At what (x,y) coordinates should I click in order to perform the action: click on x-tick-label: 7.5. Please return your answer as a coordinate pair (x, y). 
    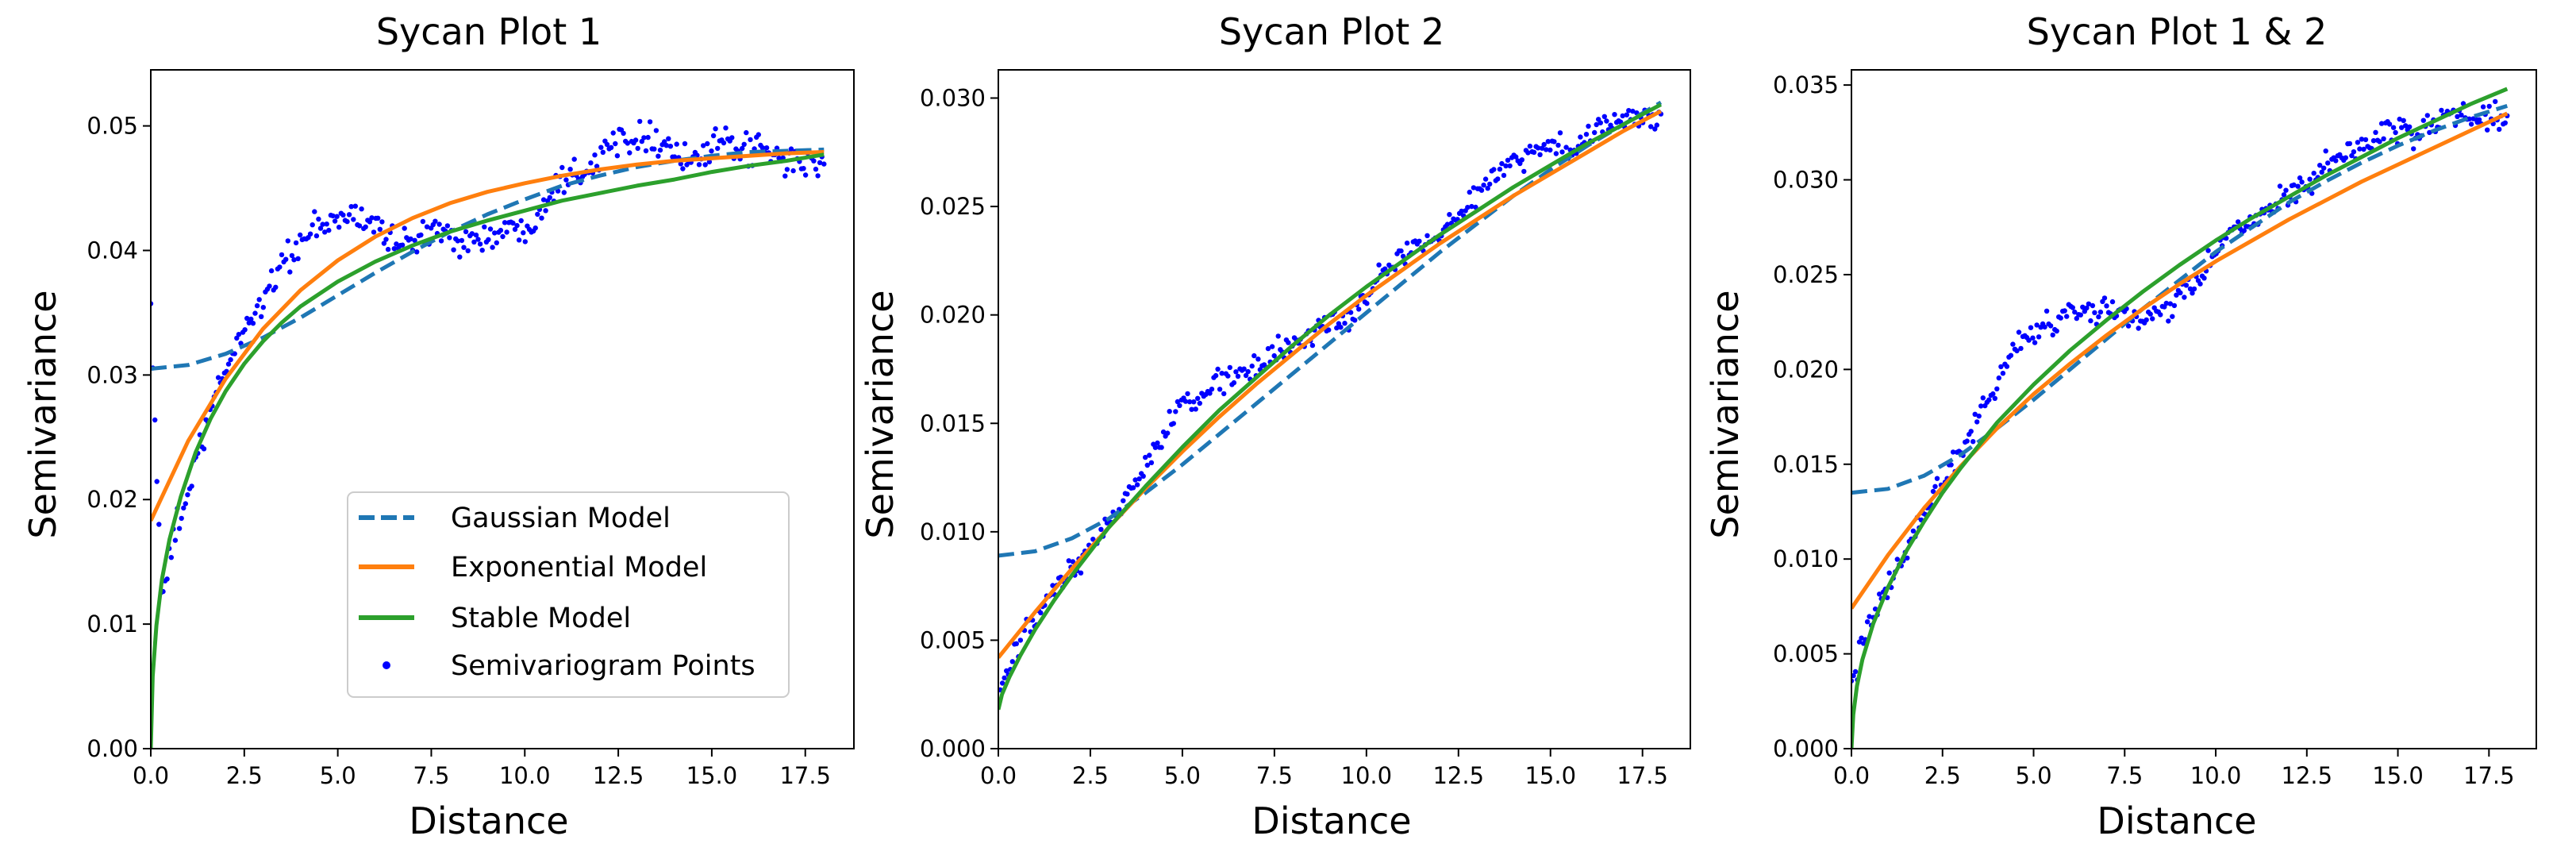
    Looking at the image, I should click on (1274, 775).